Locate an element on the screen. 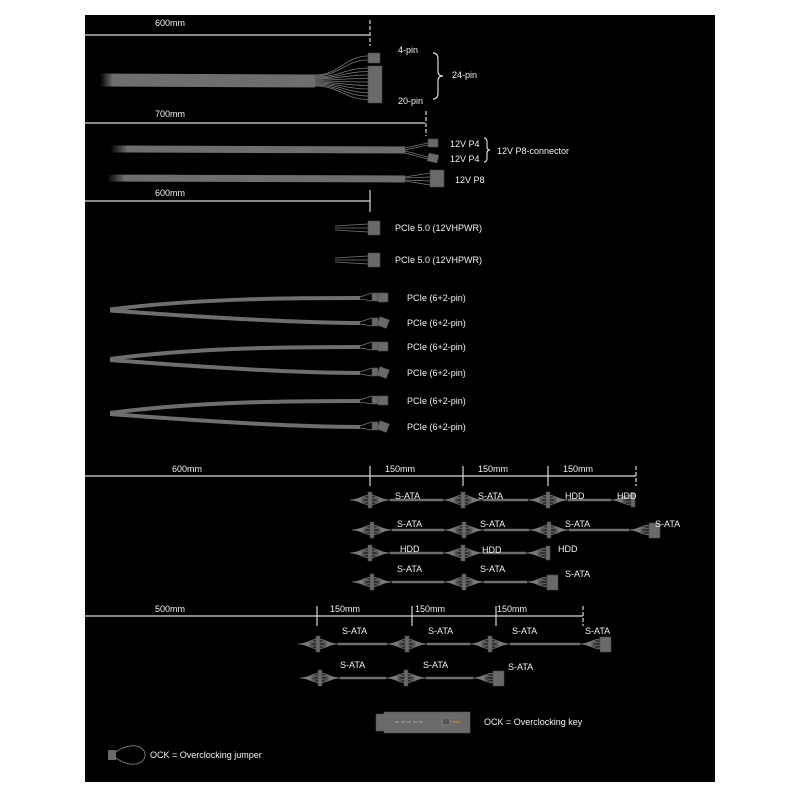 The width and height of the screenshot is (800, 800). overclocking-jumper is located at coordinates (112, 755).